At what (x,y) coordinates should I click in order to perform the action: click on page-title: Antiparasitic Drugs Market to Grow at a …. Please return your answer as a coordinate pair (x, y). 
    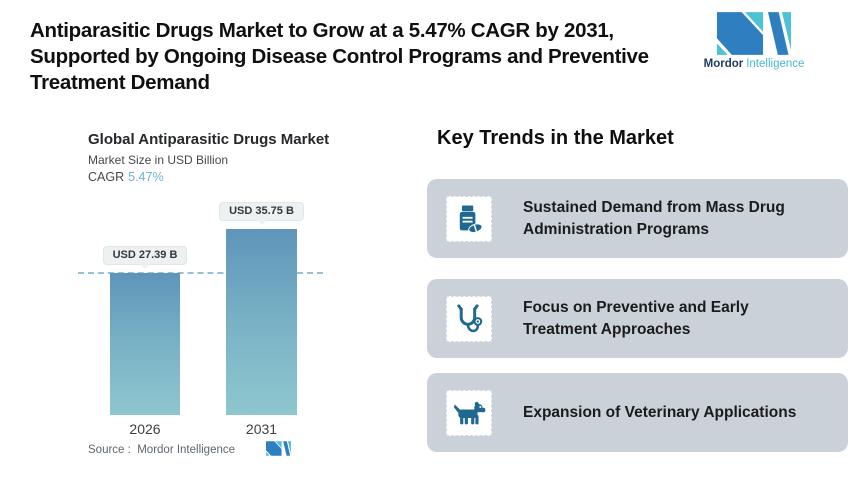
    Looking at the image, I should click on (339, 57).